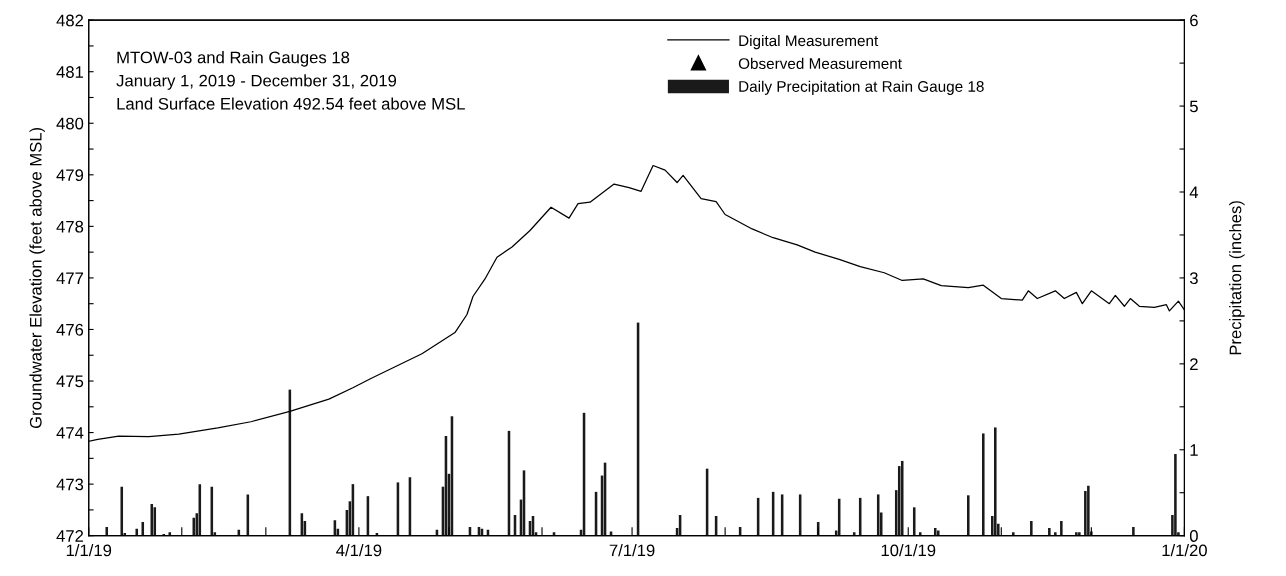  Describe the element at coordinates (70, 20) in the screenshot. I see `y-tick-label: 482` at that location.